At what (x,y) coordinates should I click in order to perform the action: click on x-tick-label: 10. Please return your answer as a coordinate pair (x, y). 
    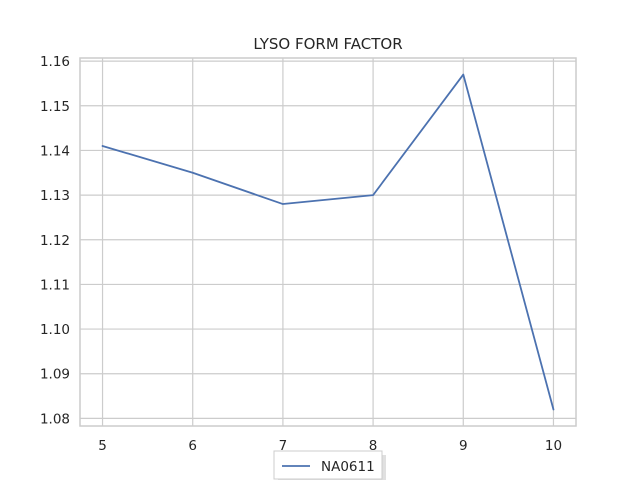
    Looking at the image, I should click on (553, 446).